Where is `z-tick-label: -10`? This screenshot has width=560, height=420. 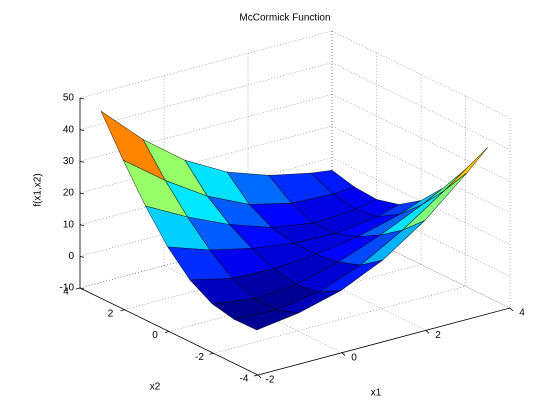
z-tick-label: -10 is located at coordinates (67, 288).